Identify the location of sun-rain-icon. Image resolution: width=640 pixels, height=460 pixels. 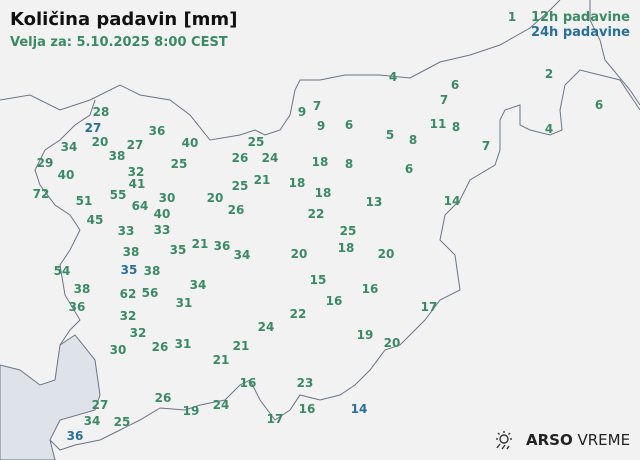
(504, 440).